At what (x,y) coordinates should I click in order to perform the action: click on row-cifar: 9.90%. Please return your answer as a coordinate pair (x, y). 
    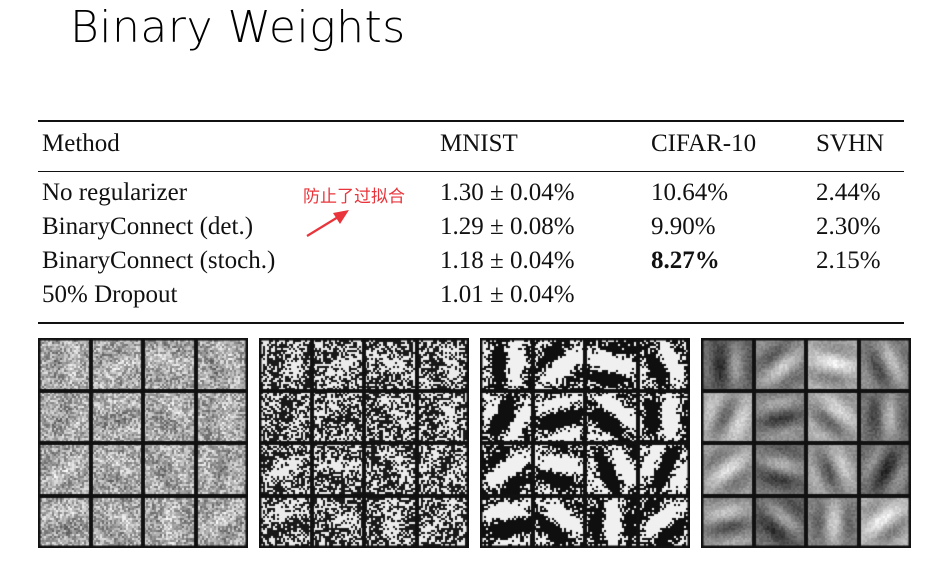
    Looking at the image, I should click on (683, 226).